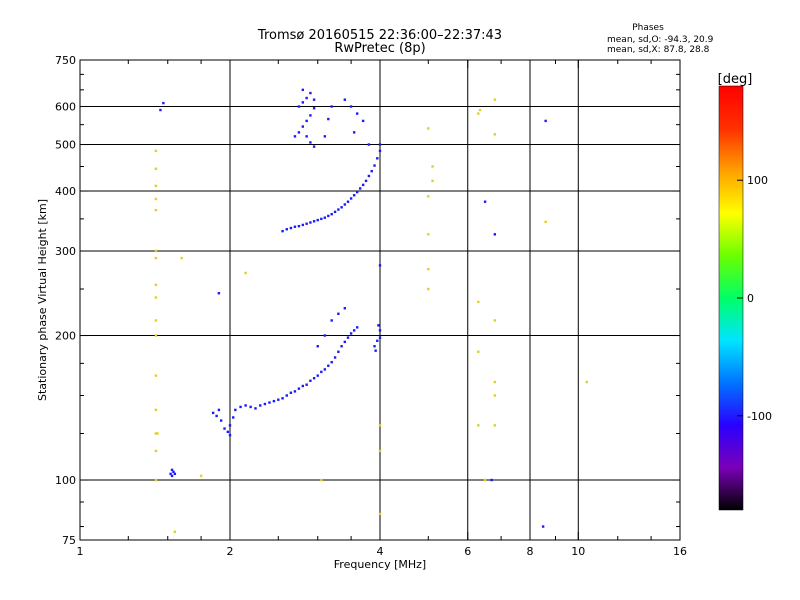 This screenshot has width=800, height=600. I want to click on colorbar-tick-label: 100, so click(757, 180).